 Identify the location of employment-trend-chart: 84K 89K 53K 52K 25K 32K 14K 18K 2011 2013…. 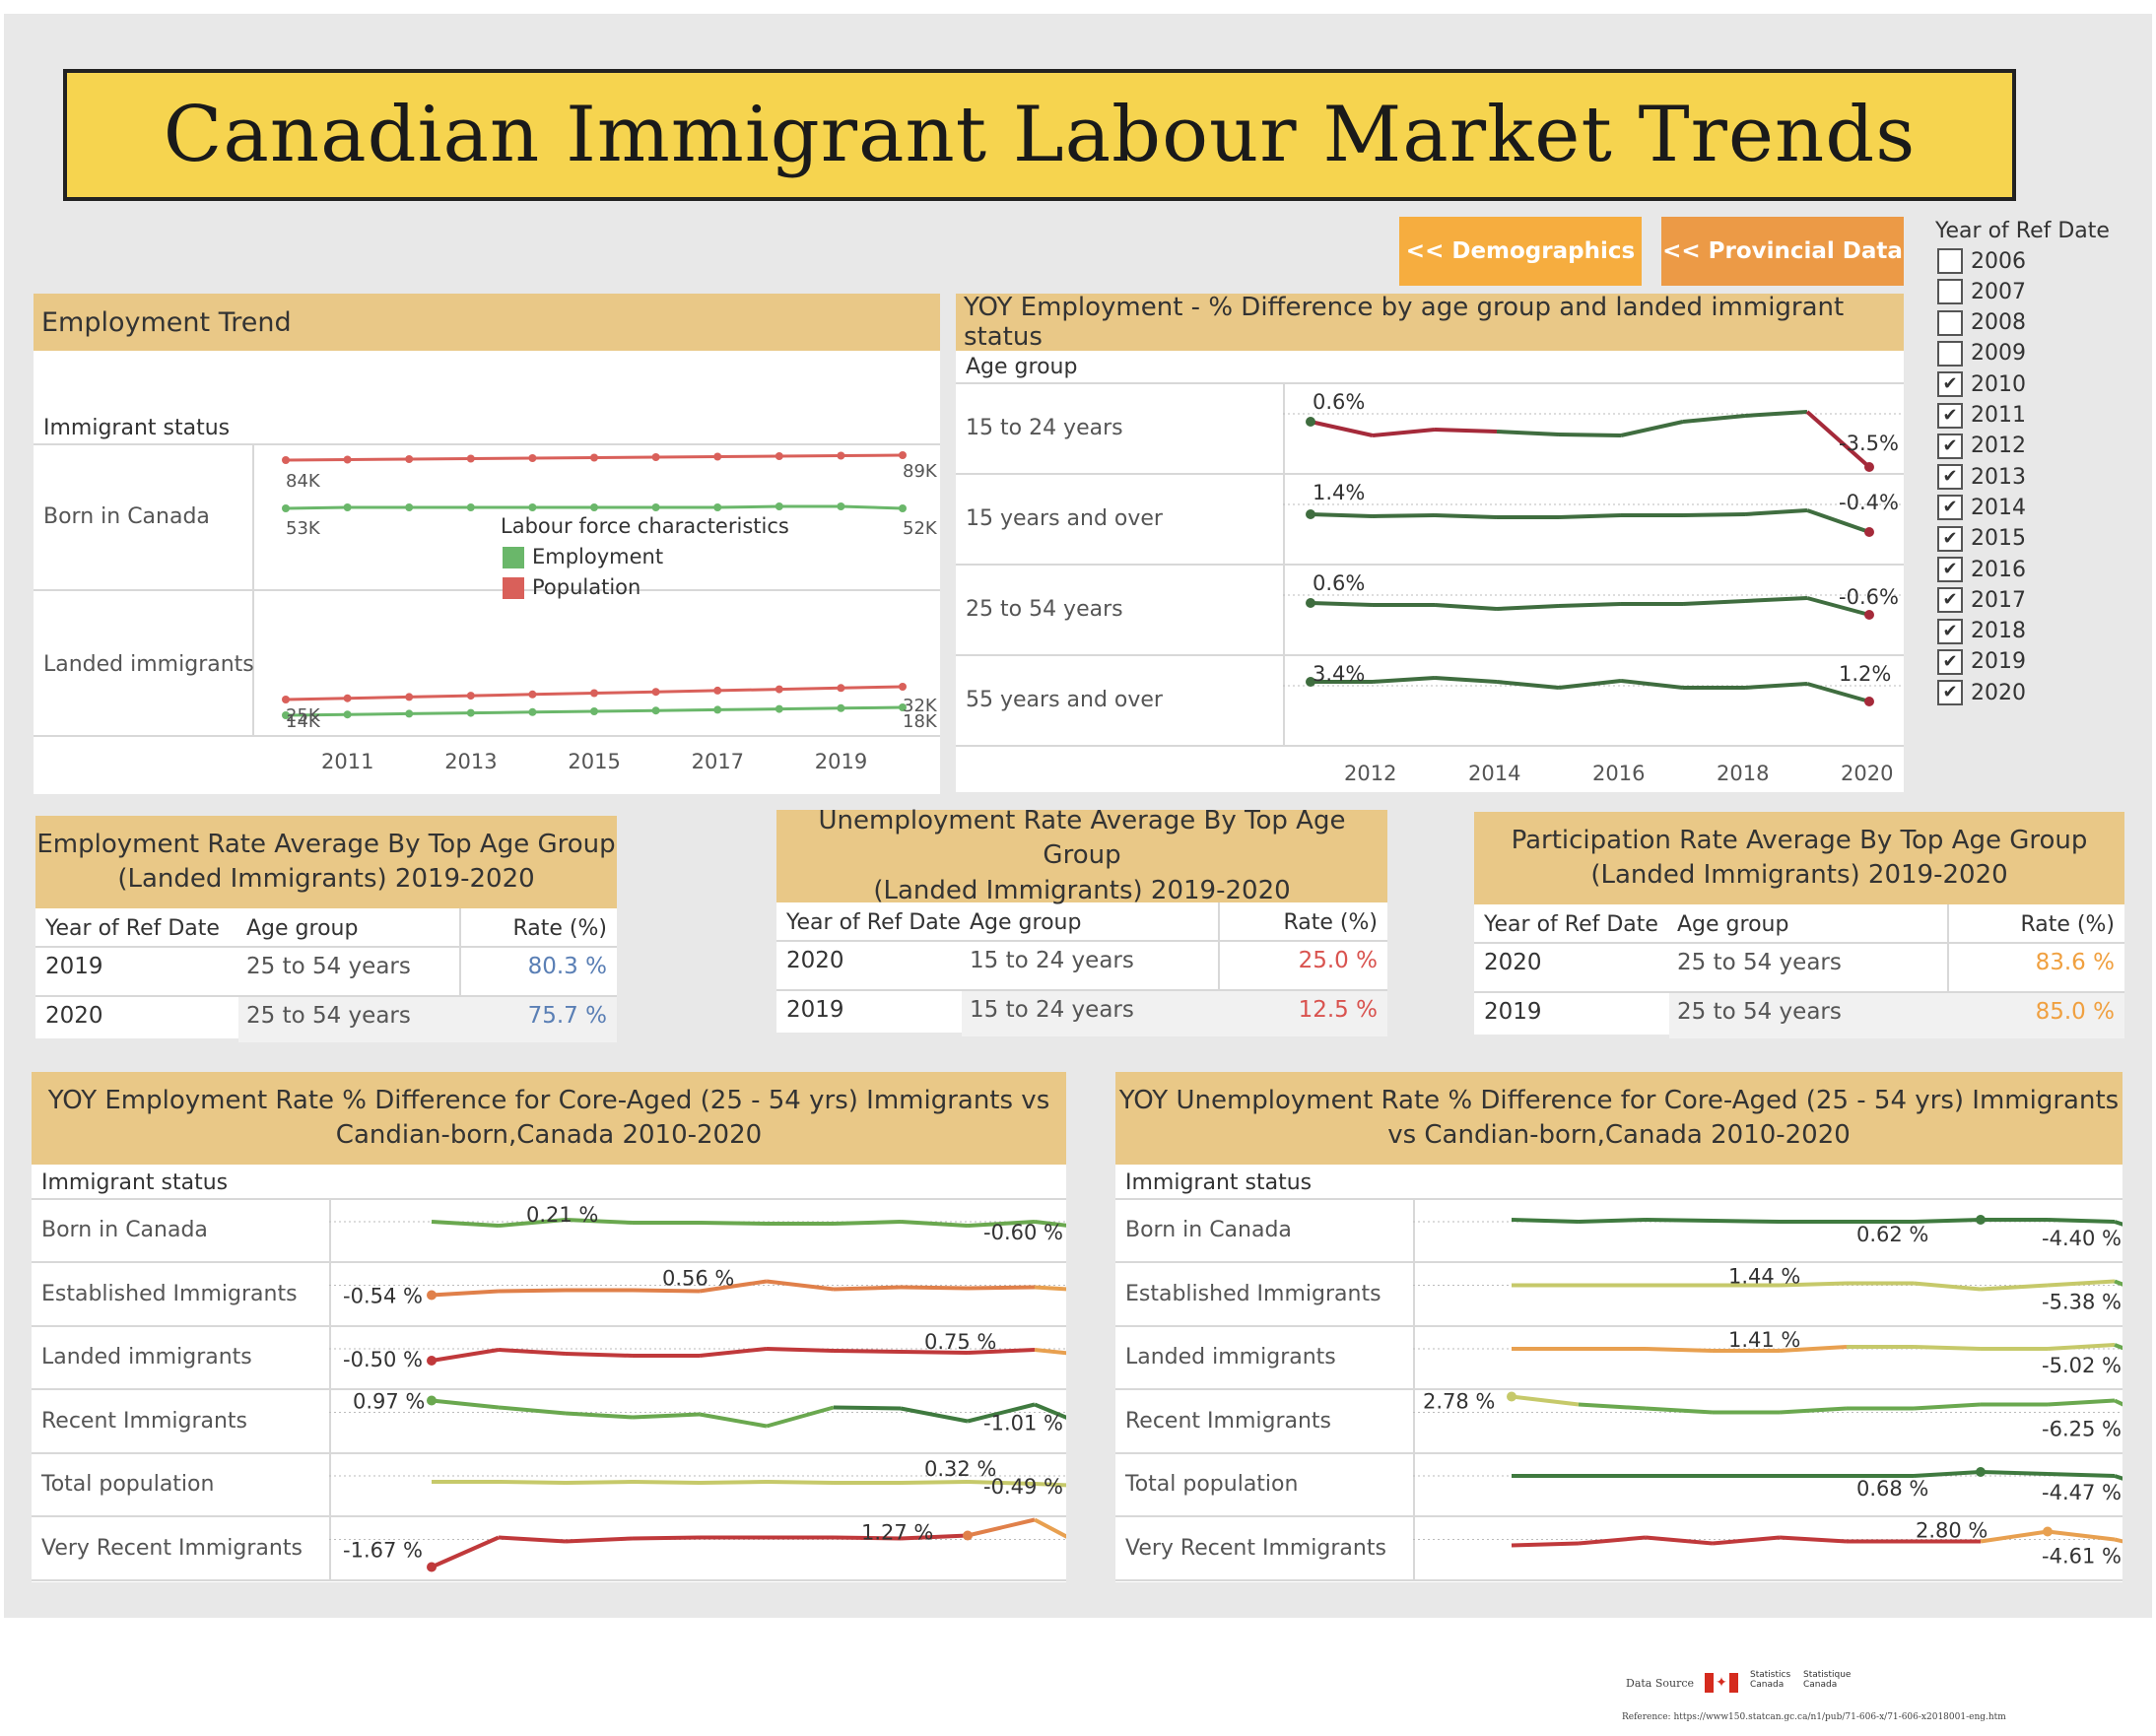
(610, 612).